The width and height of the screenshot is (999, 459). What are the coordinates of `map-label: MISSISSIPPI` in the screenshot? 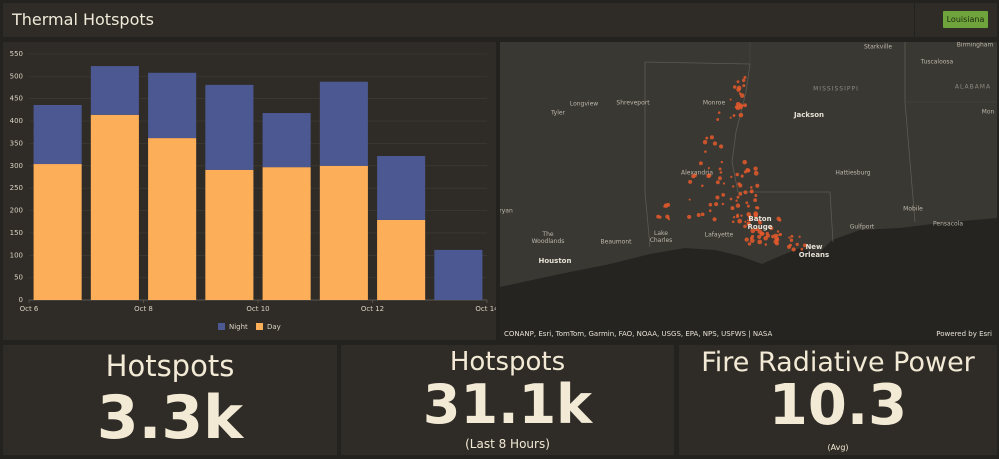 It's located at (836, 89).